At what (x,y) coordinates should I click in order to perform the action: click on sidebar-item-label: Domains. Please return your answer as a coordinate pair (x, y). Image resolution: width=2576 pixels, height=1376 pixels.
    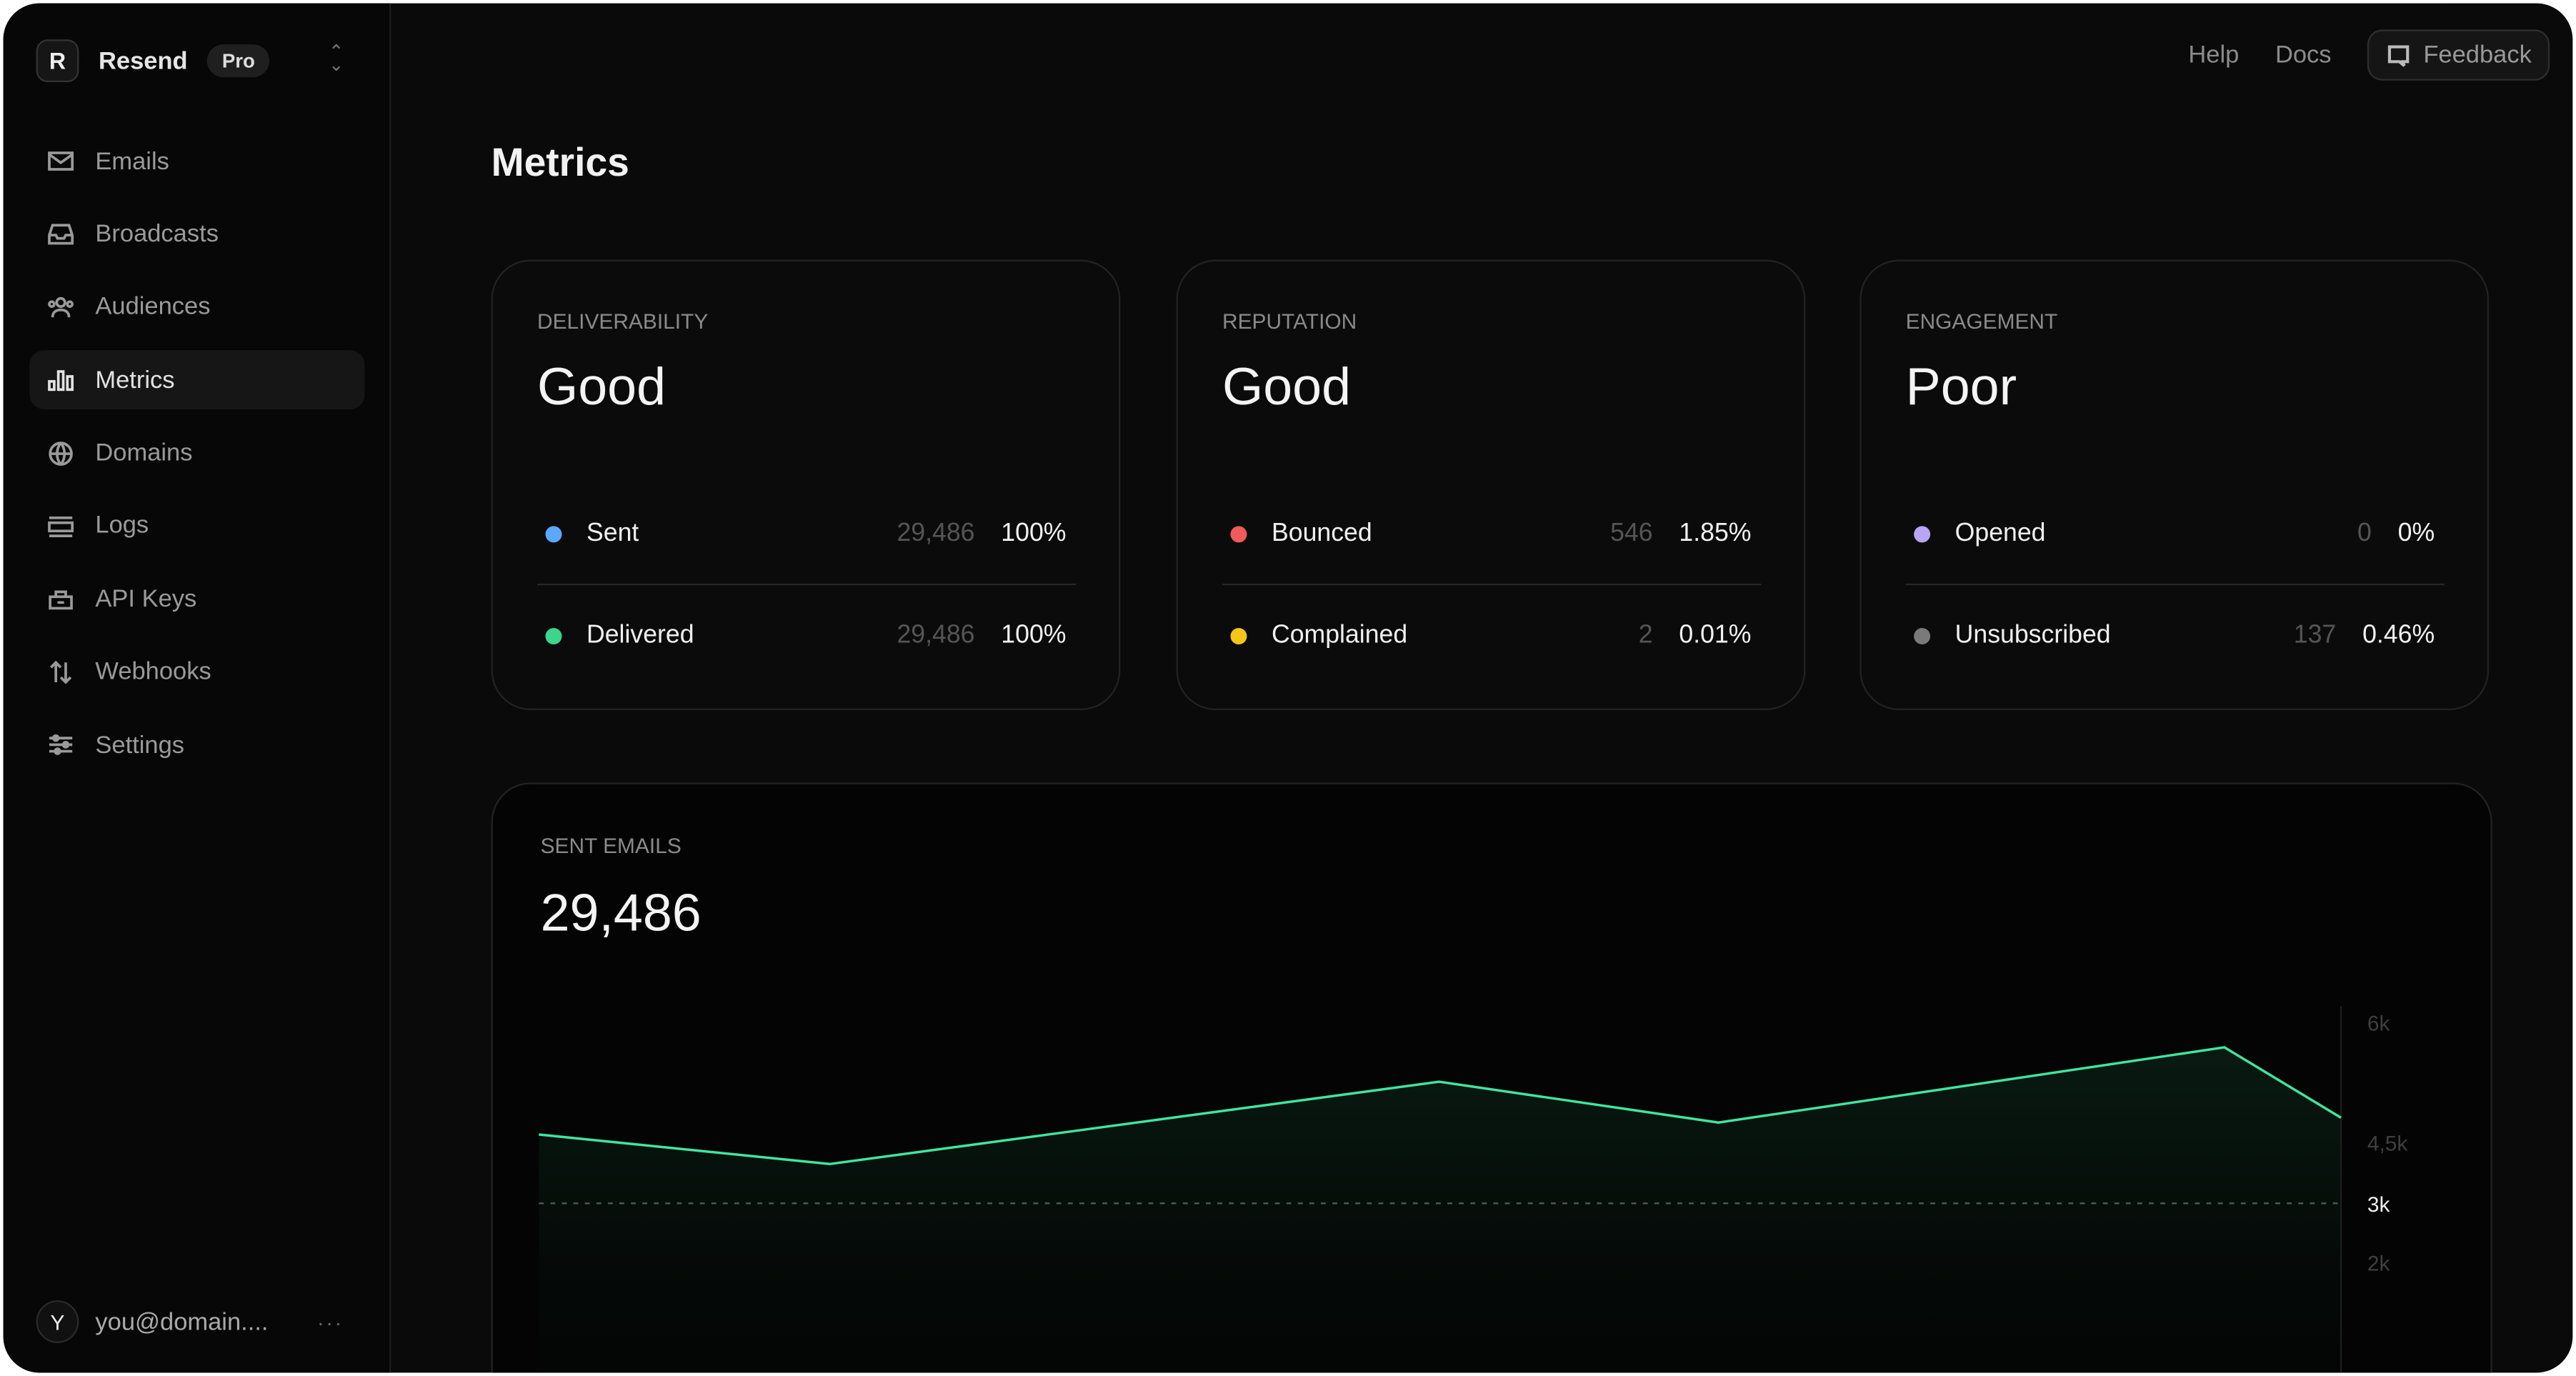
    Looking at the image, I should click on (144, 453).